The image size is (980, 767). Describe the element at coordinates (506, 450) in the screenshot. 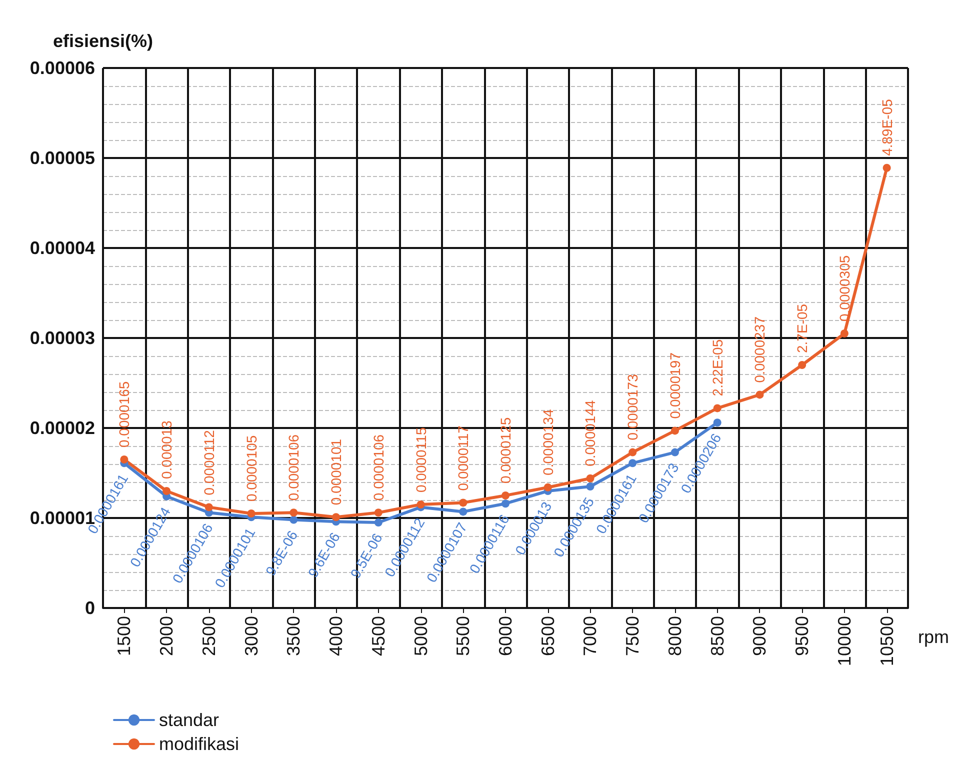

I see `data-label: 0.0000125` at that location.